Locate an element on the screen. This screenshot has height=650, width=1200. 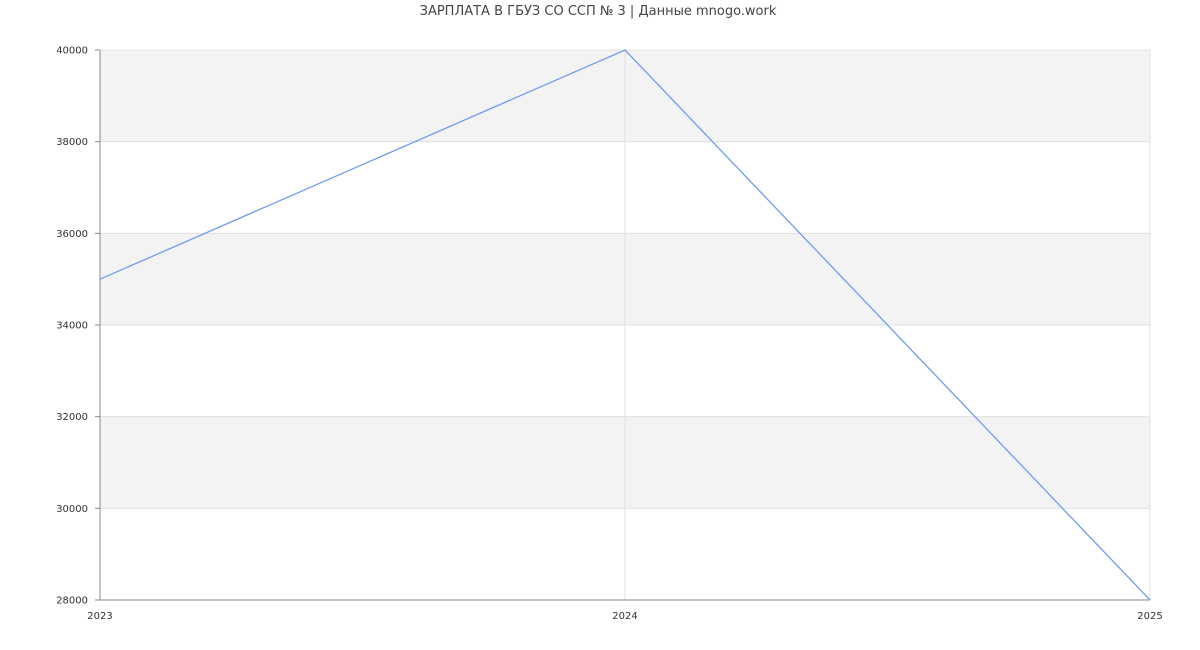
y-tick-label: 36000 is located at coordinates (72, 234).